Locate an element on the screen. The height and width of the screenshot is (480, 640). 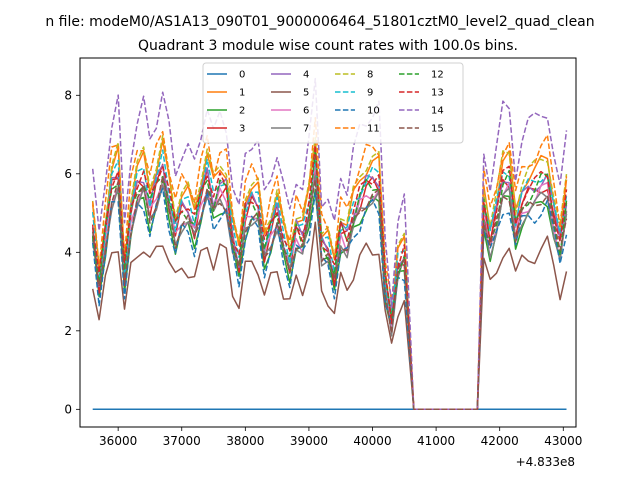
legend-label-13: 13 is located at coordinates (437, 93).